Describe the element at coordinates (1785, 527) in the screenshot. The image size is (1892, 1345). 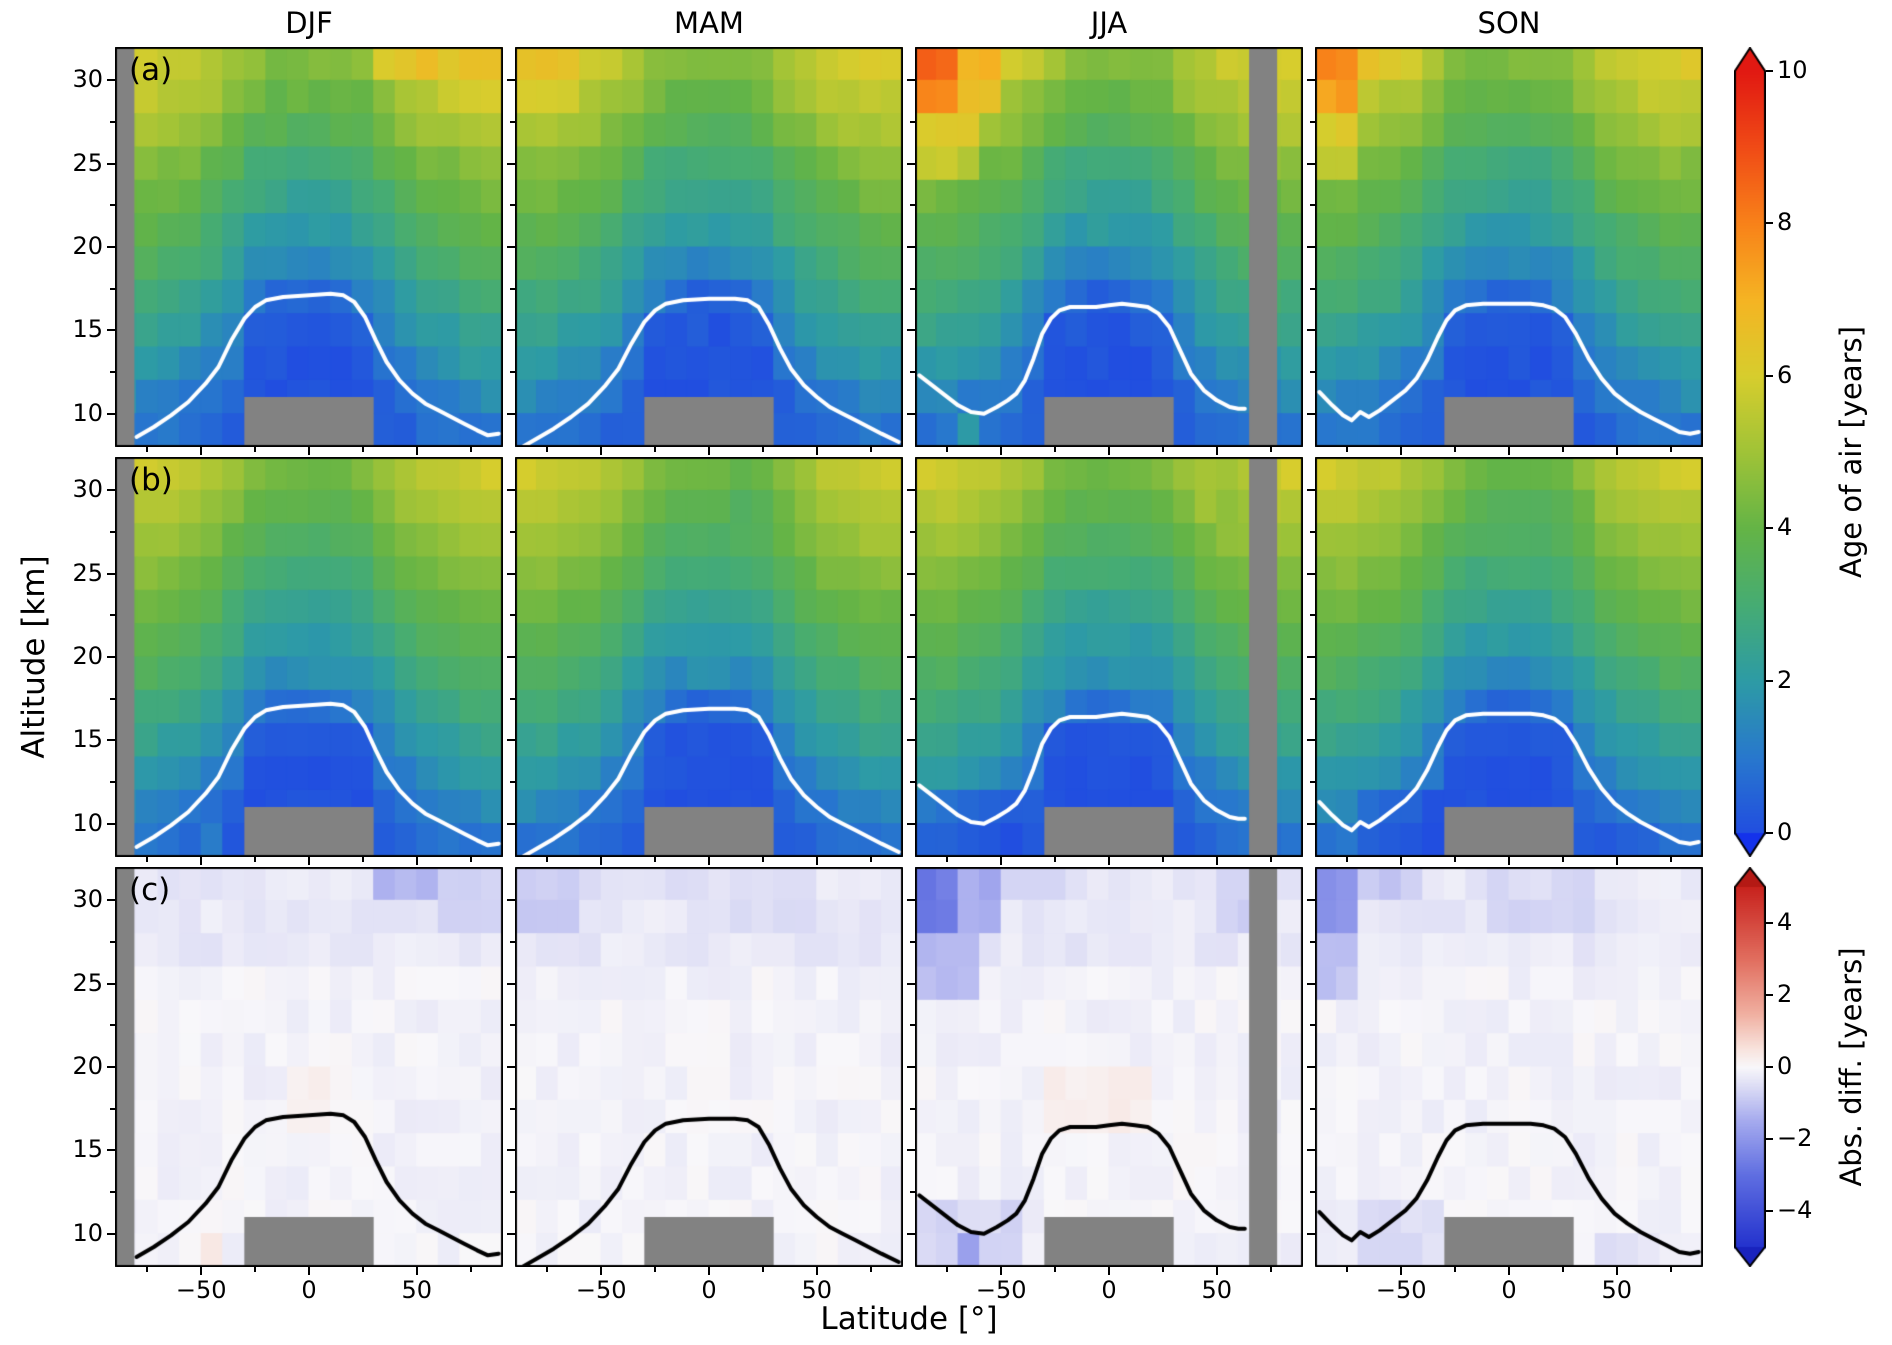
I see `colorbar-tick-label: 4` at that location.